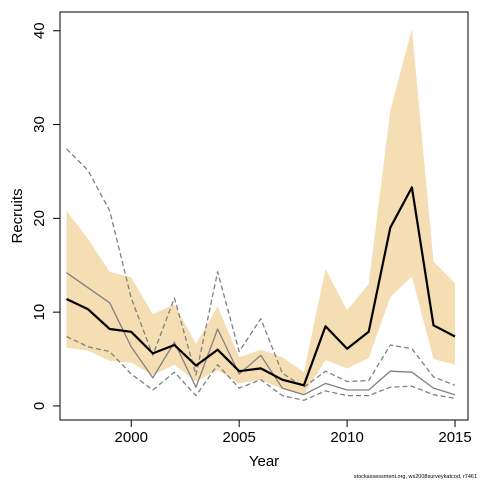 This screenshot has height=480, width=480. I want to click on y-tick-label: 30, so click(39, 124).